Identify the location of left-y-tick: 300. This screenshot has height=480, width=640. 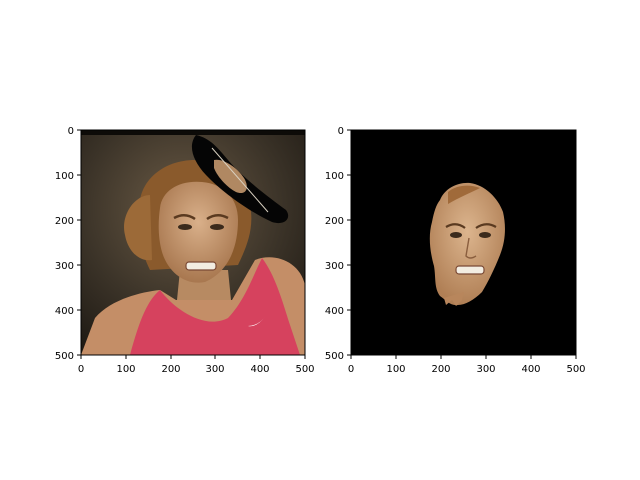
(64, 266).